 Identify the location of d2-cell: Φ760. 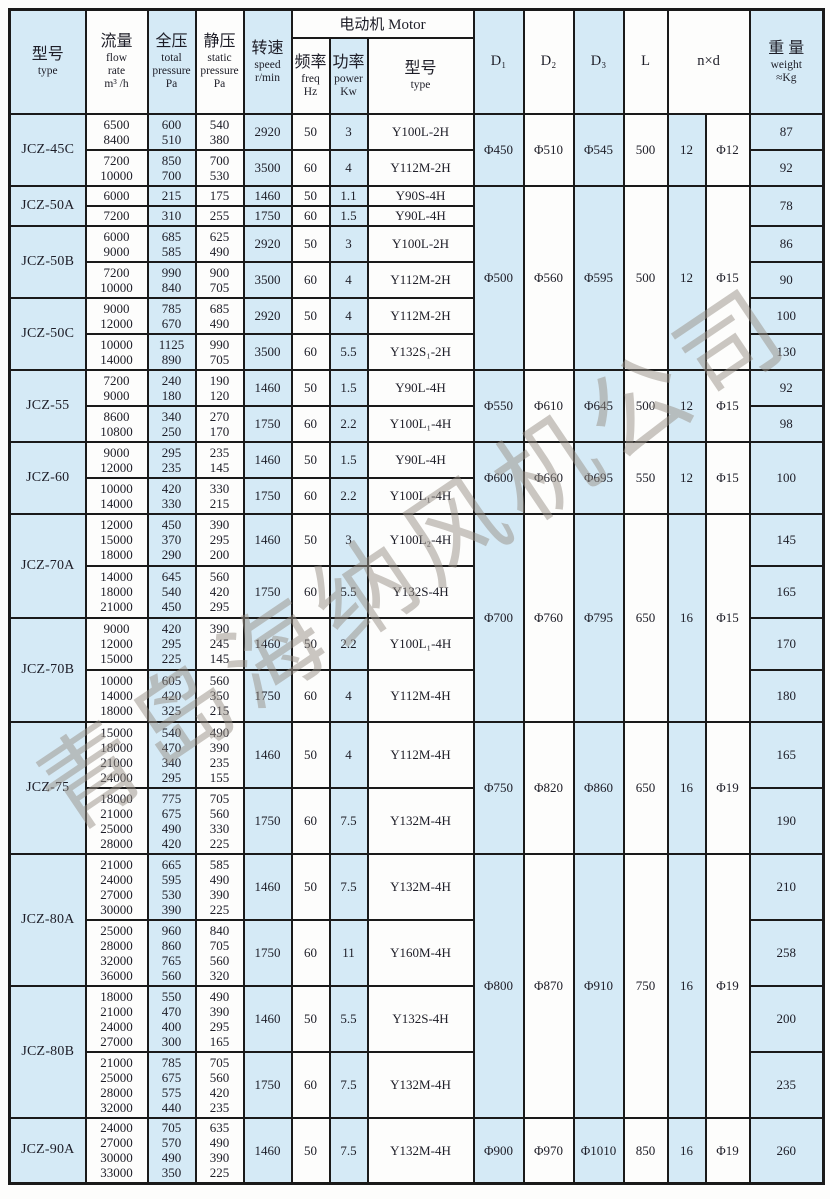
(548, 617).